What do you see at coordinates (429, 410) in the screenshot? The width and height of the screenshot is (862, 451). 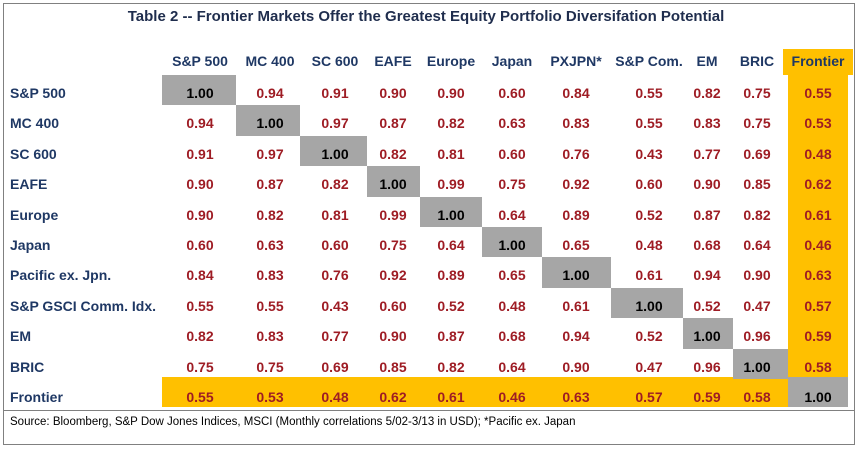 I see `source-divider` at bounding box center [429, 410].